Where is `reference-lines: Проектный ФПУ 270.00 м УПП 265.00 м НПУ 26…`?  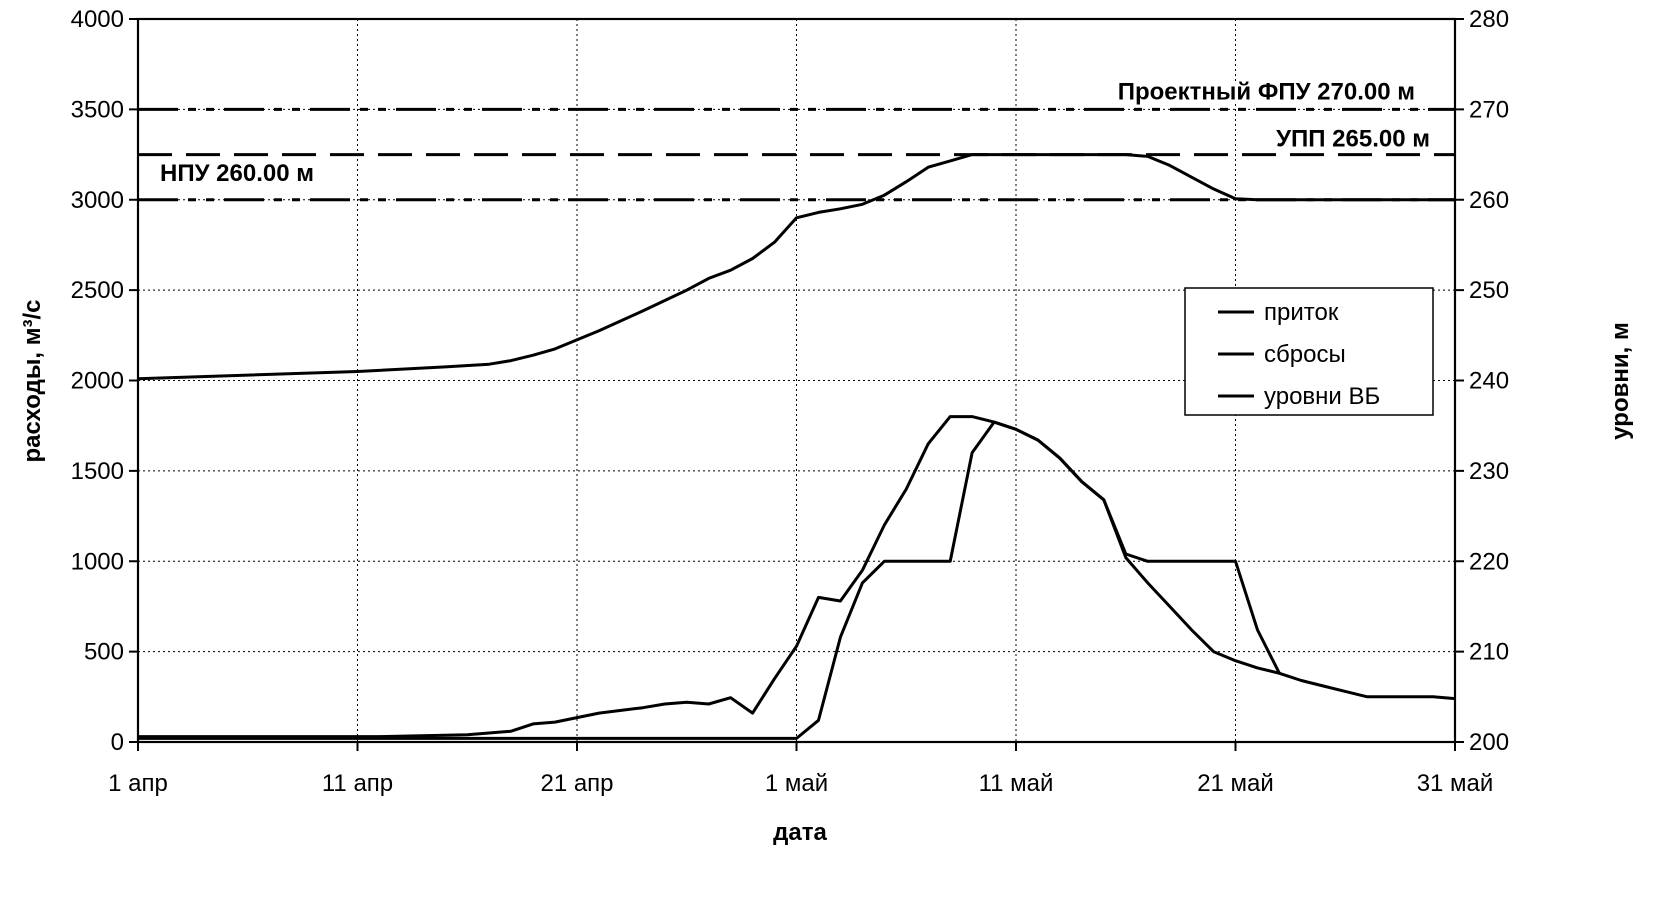
reference-lines: Проектный ФПУ 270.00 м УПП 265.00 м НПУ 26… is located at coordinates (796, 138).